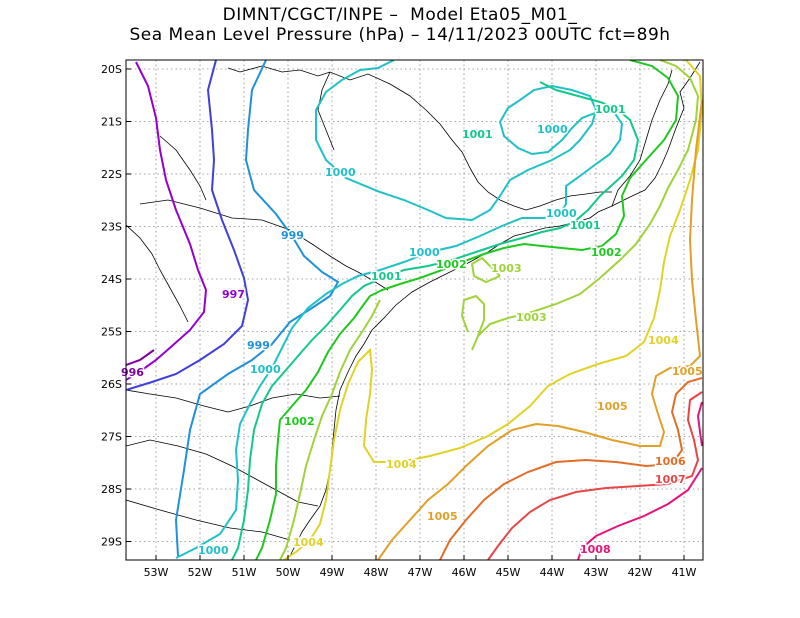 This screenshot has height=618, width=800. Describe the element at coordinates (640, 572) in the screenshot. I see `lon-tick-label: 42W` at that location.